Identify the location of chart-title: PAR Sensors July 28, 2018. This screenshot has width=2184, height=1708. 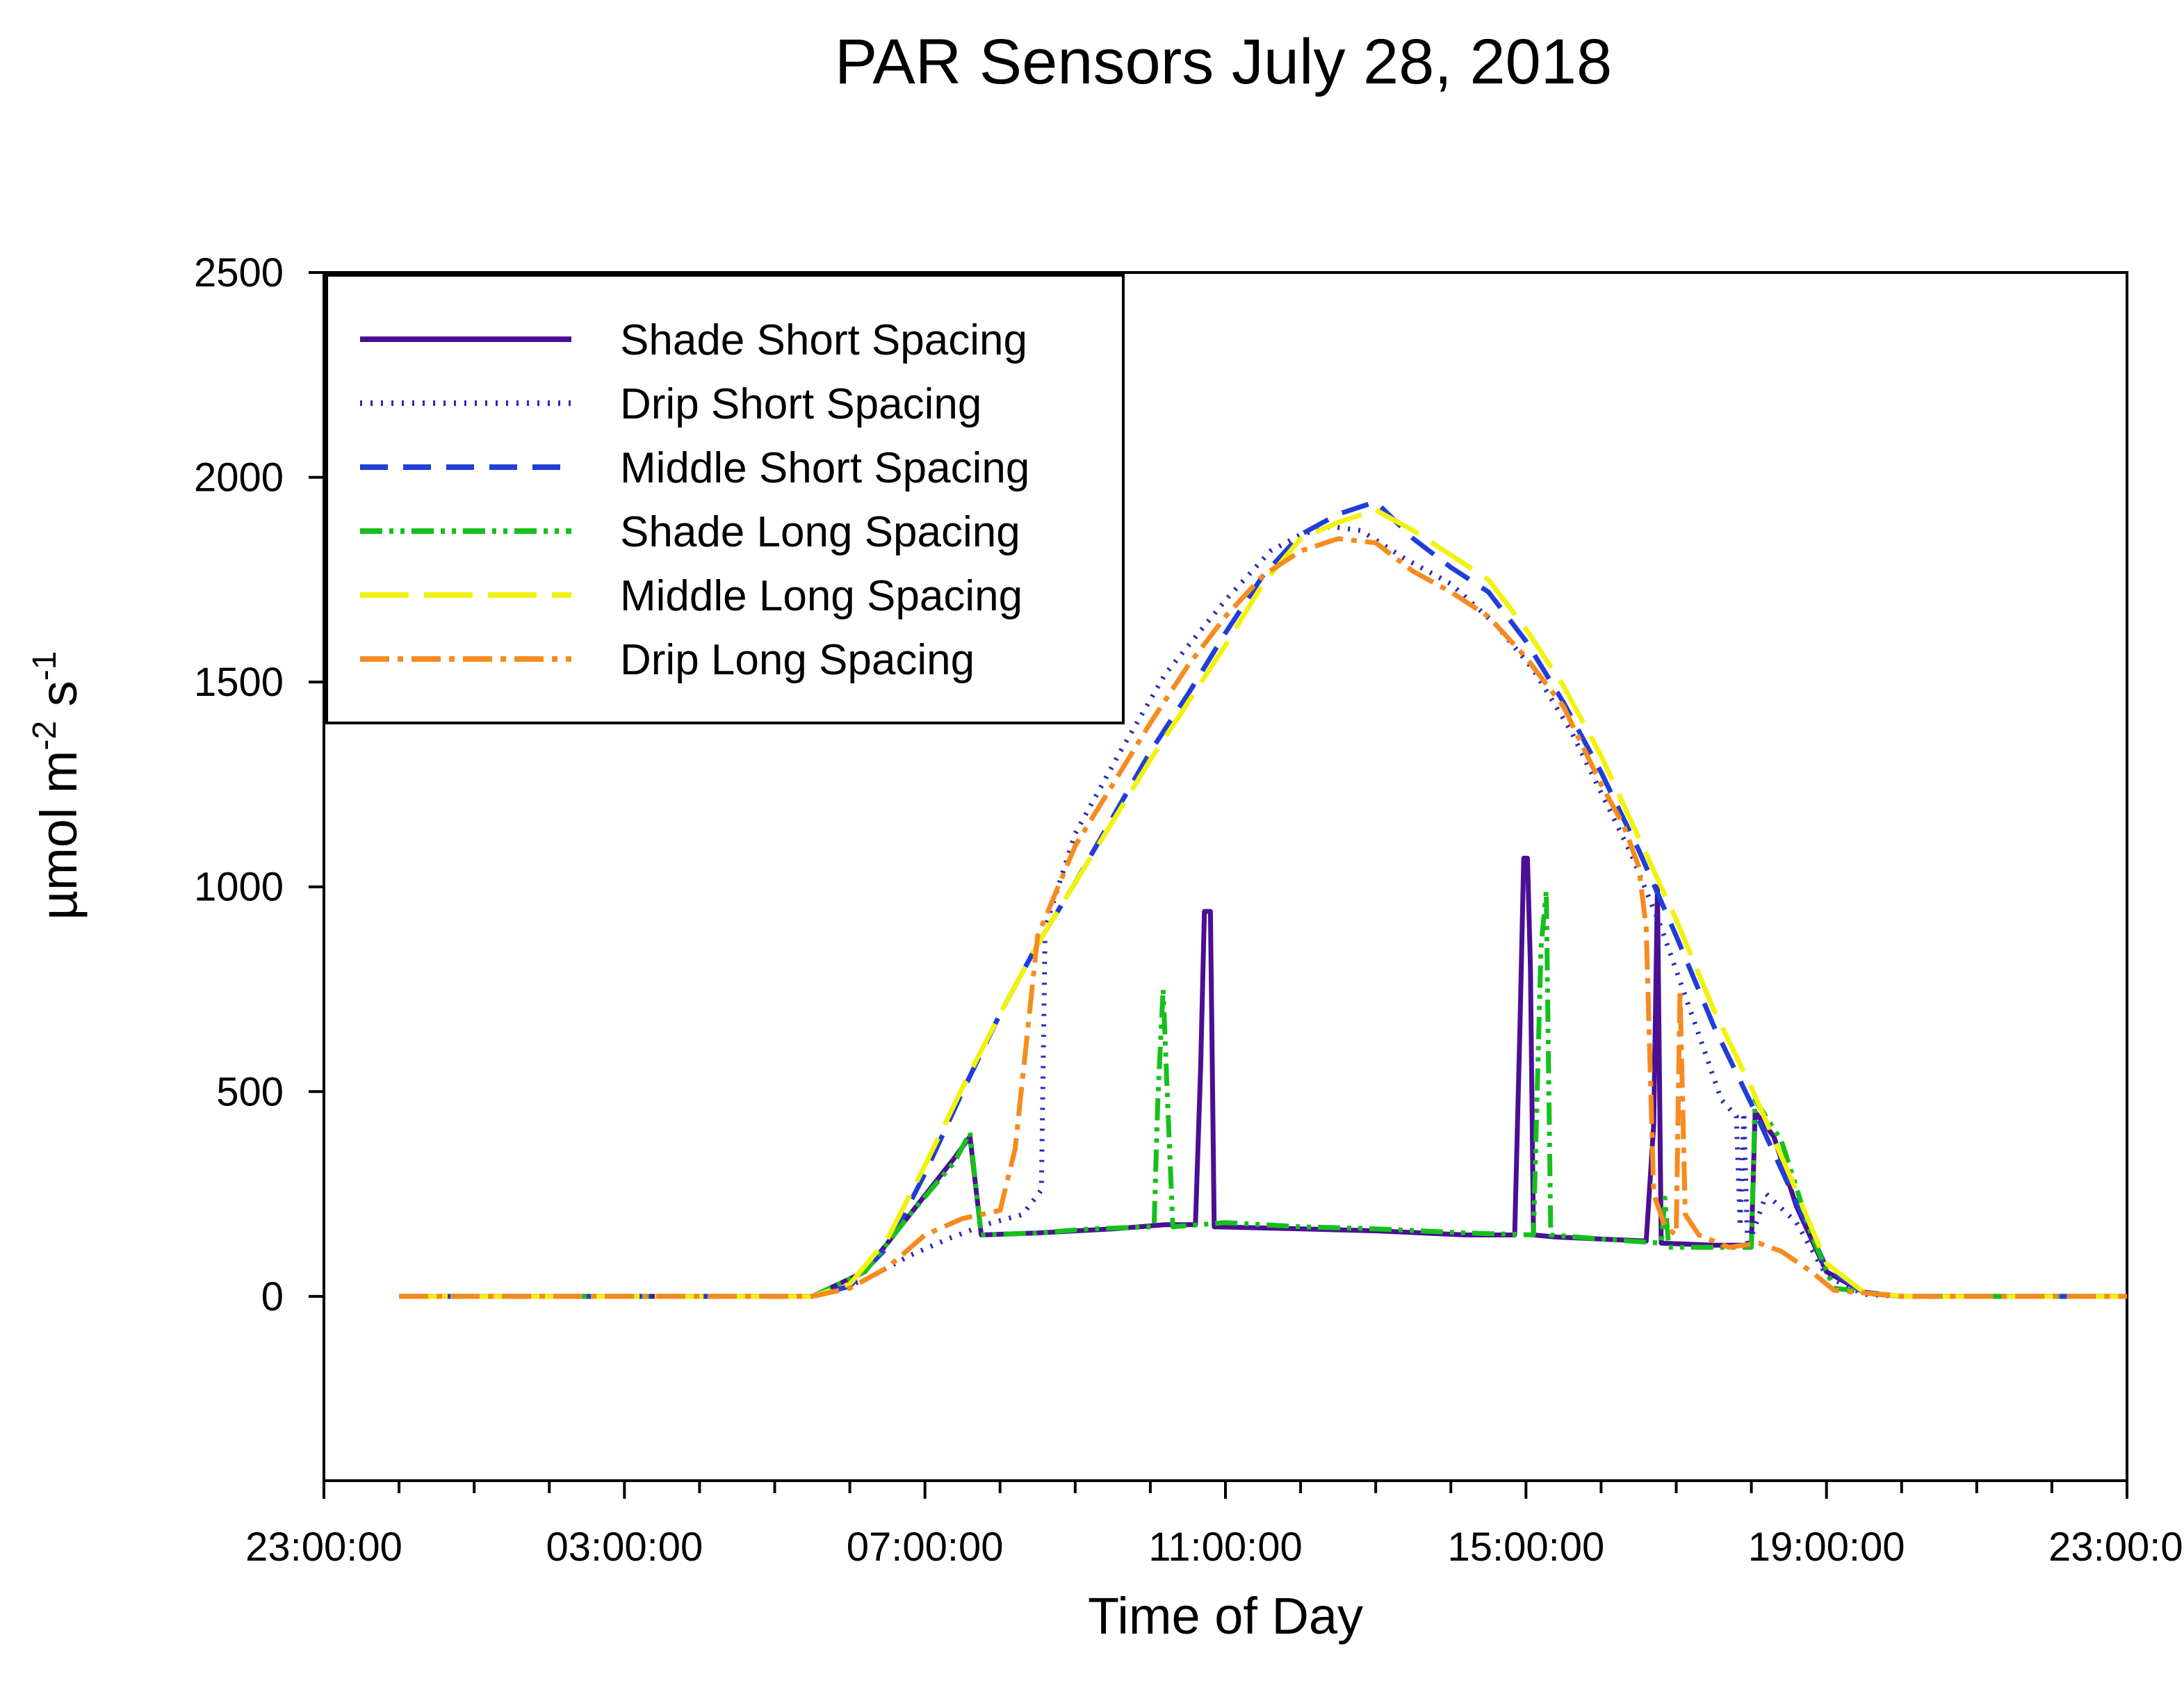
(1223, 62).